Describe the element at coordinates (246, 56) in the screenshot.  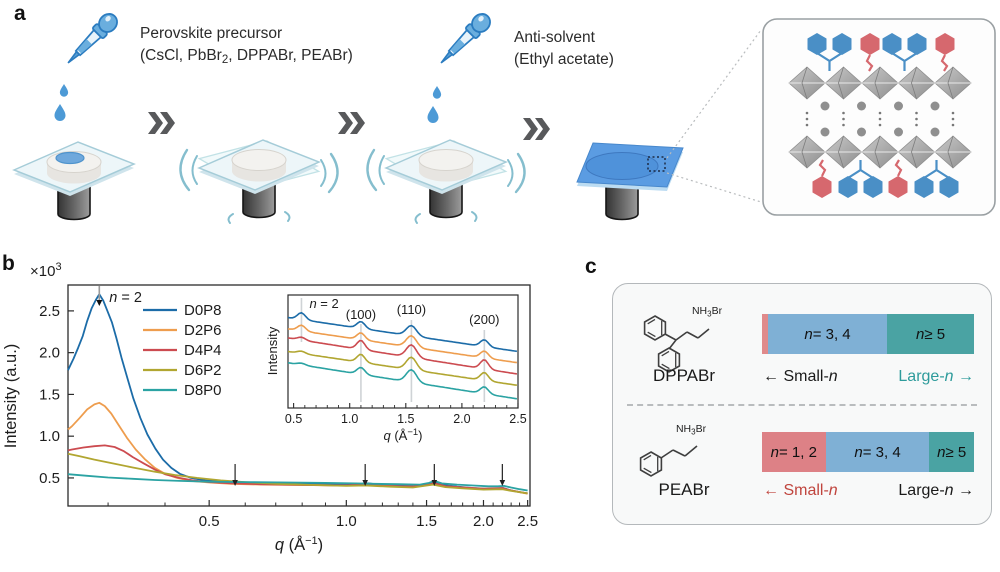
I see `precursor-formula: (CsCl, PbBr2, DPPABr, PEABr)` at that location.